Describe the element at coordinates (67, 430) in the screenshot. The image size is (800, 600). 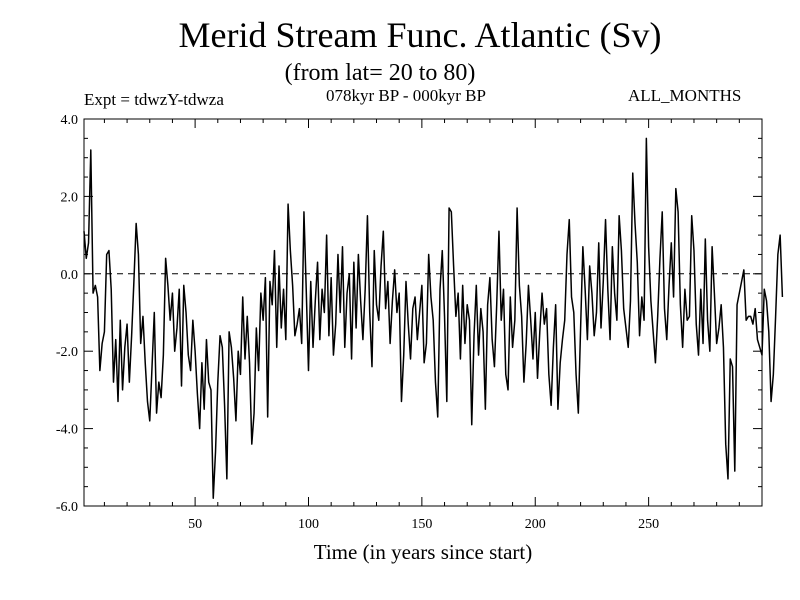
I see `y-tick-label: -4.0` at that location.